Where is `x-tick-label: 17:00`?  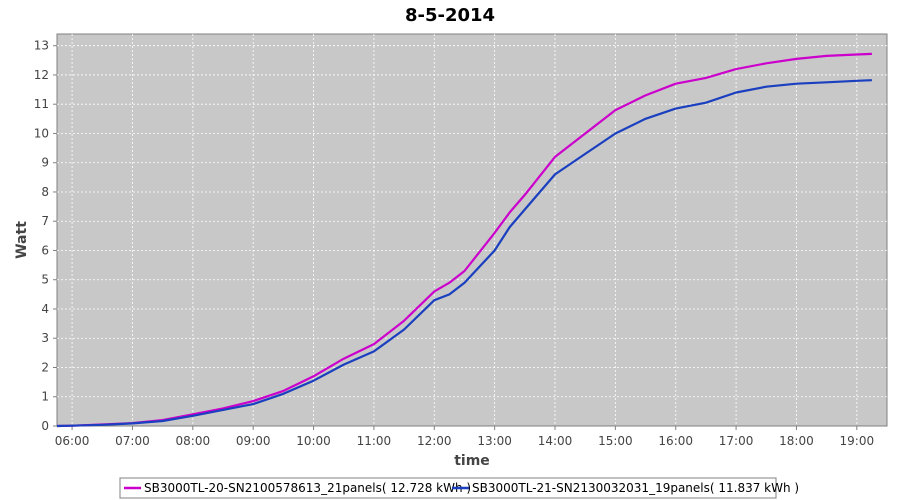 x-tick-label: 17:00 is located at coordinates (736, 441).